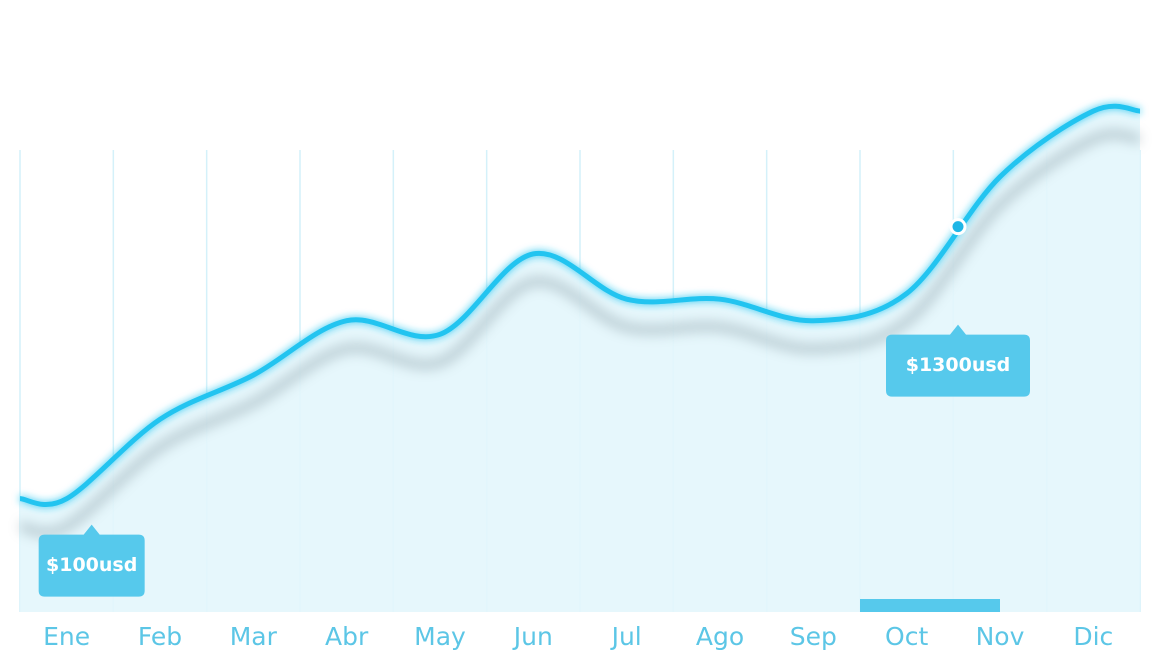 This screenshot has height=669, width=1163. I want to click on x-tick-label: Jun, so click(532, 636).